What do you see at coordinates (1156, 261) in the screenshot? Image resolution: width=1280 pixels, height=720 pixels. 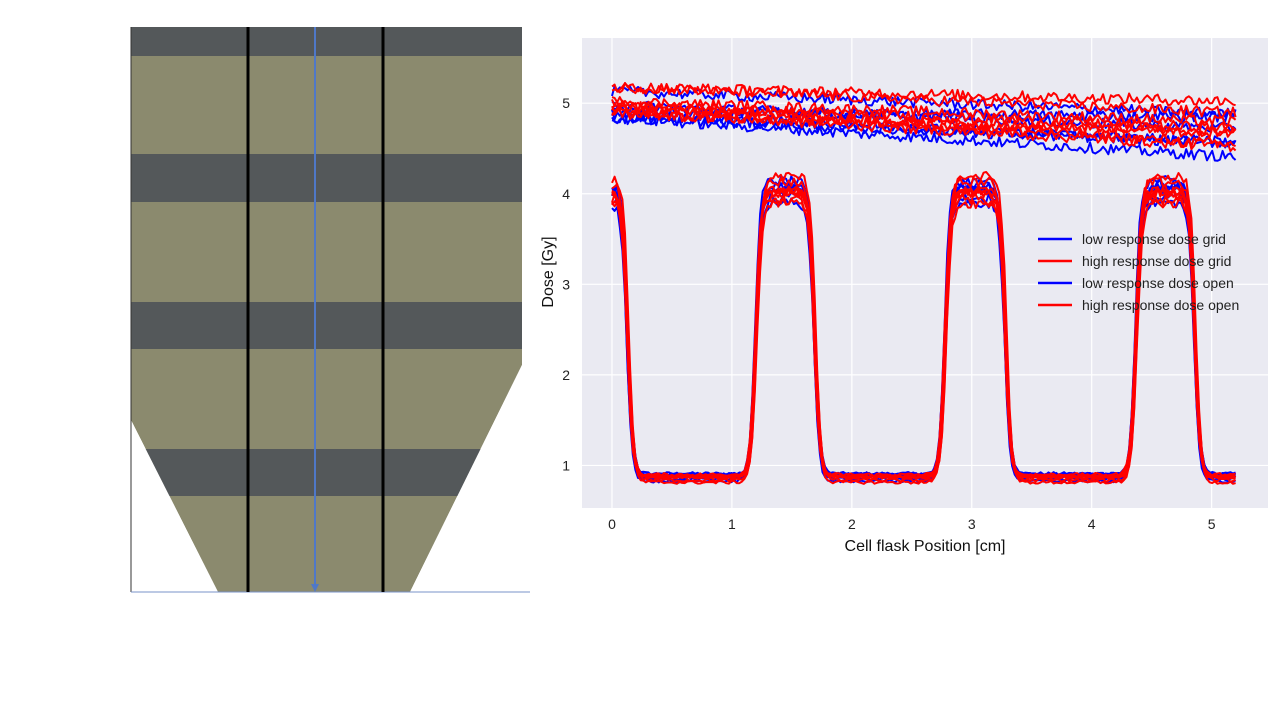 I see `legend-label: high response dose grid` at bounding box center [1156, 261].